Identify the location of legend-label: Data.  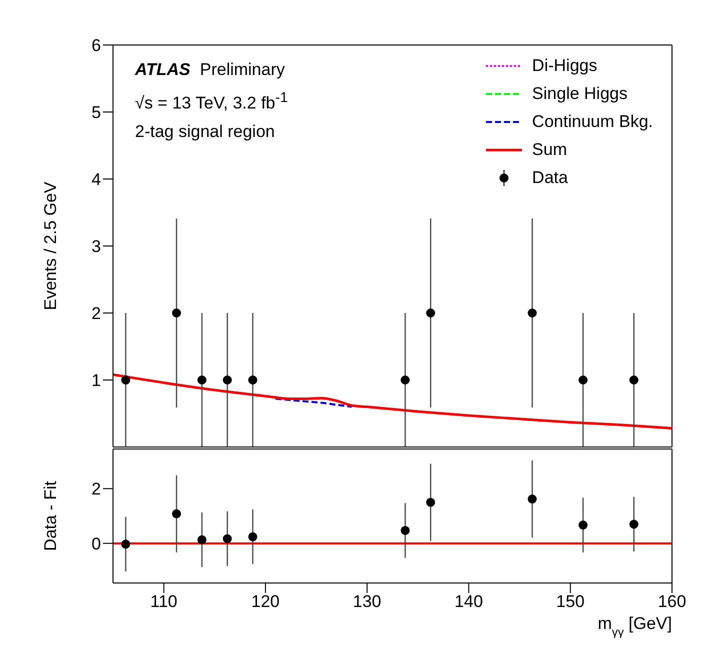
(550, 178).